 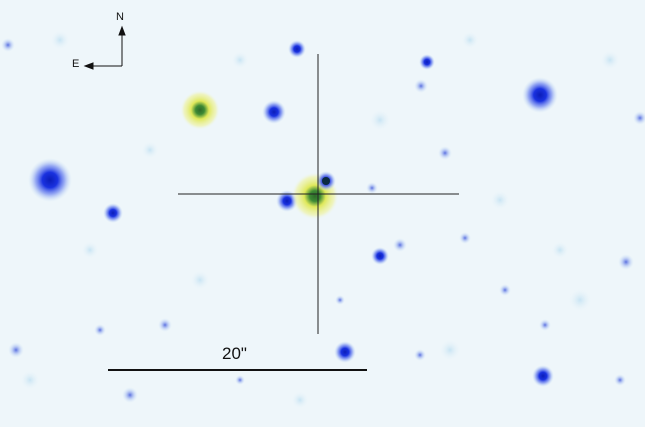 I want to click on yellow-source, so click(x=200, y=110).